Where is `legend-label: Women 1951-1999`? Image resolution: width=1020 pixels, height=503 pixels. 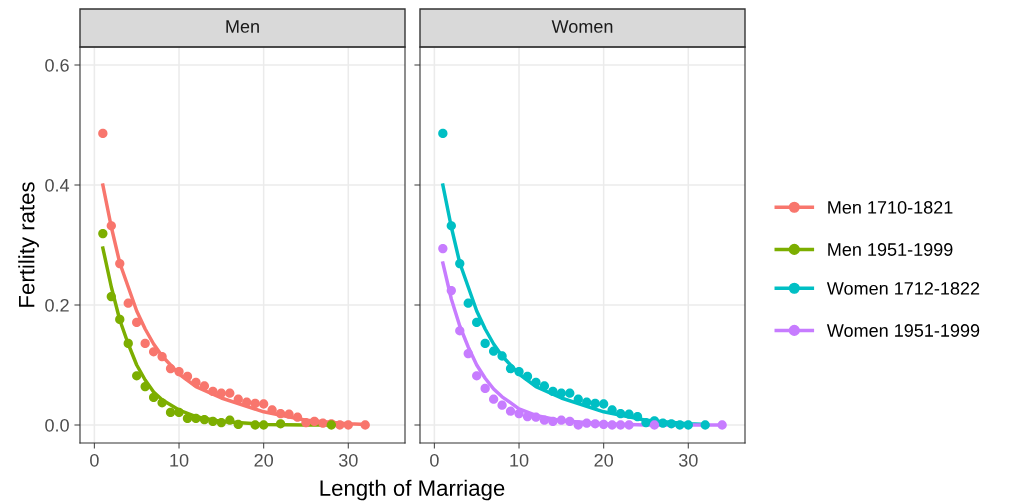 legend-label: Women 1951-1999 is located at coordinates (903, 330).